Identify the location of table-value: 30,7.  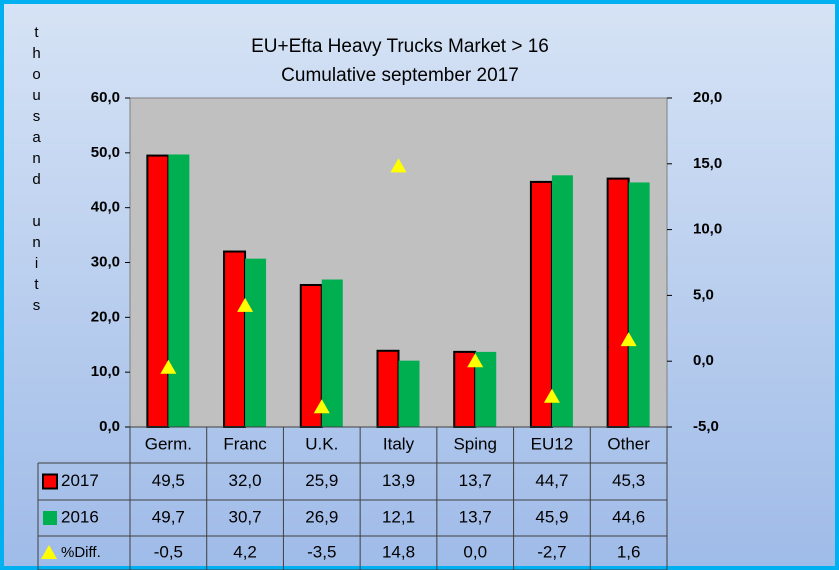
(245, 516).